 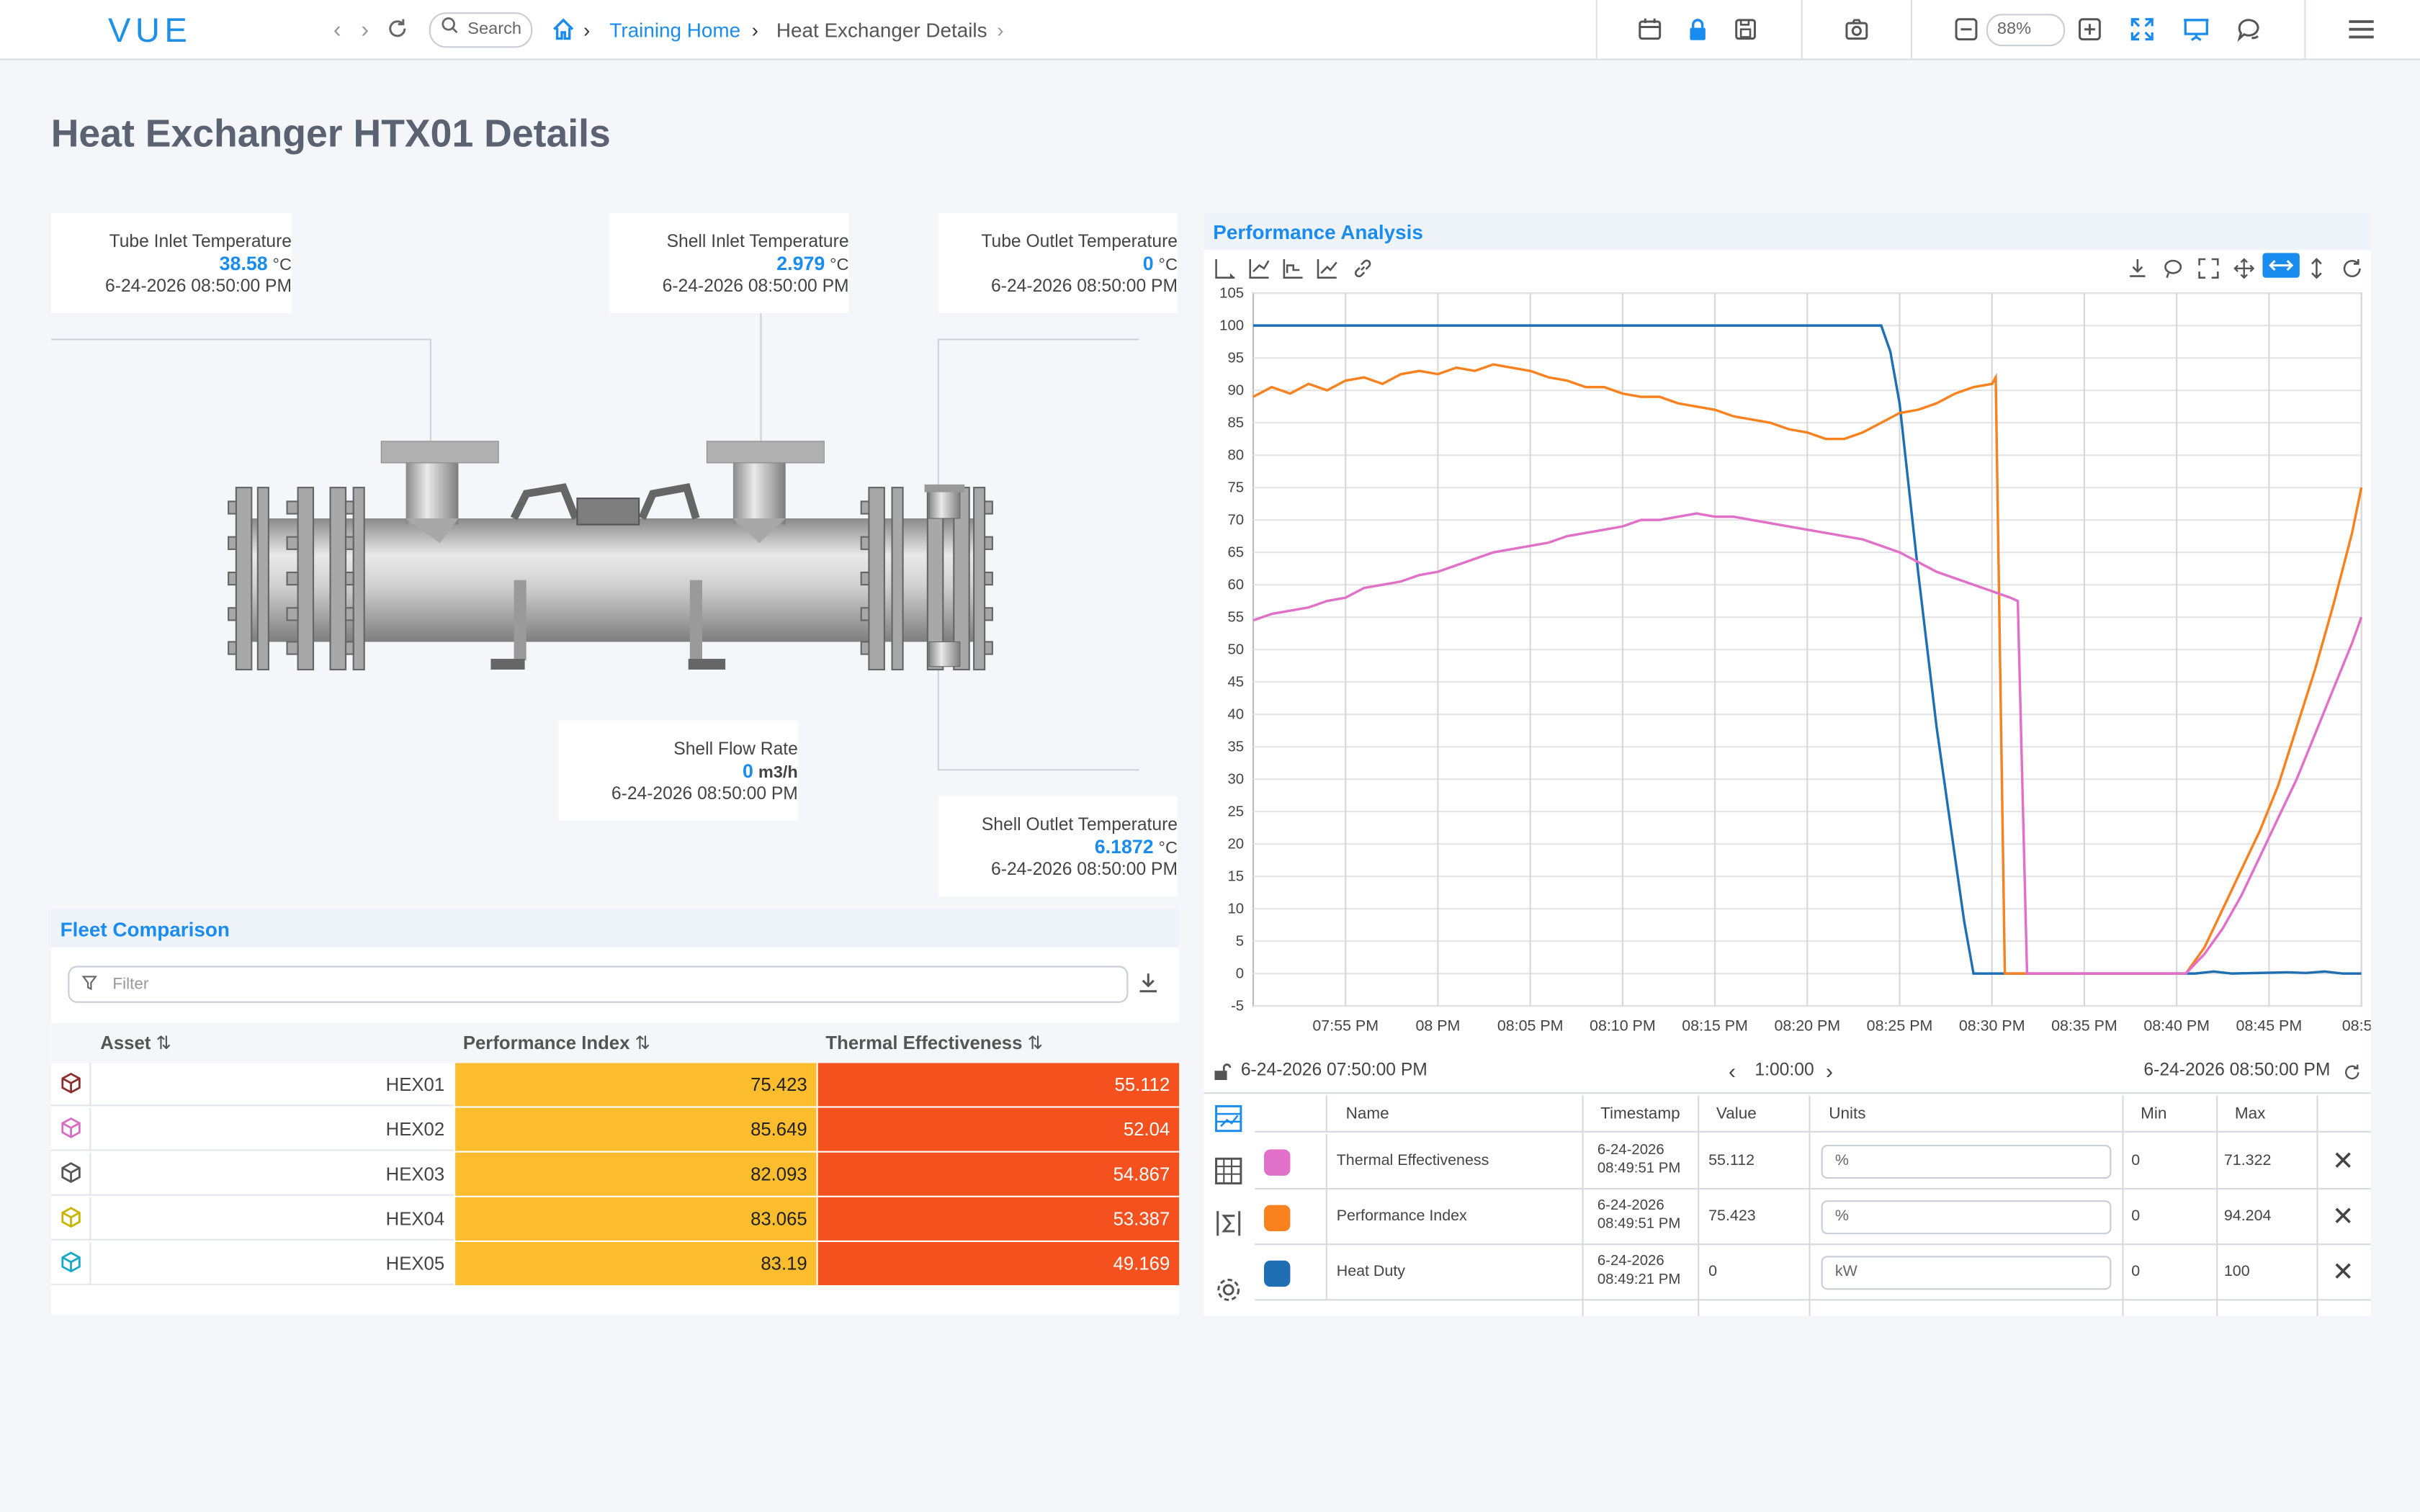 I want to click on step-chart-icon, so click(x=1293, y=268).